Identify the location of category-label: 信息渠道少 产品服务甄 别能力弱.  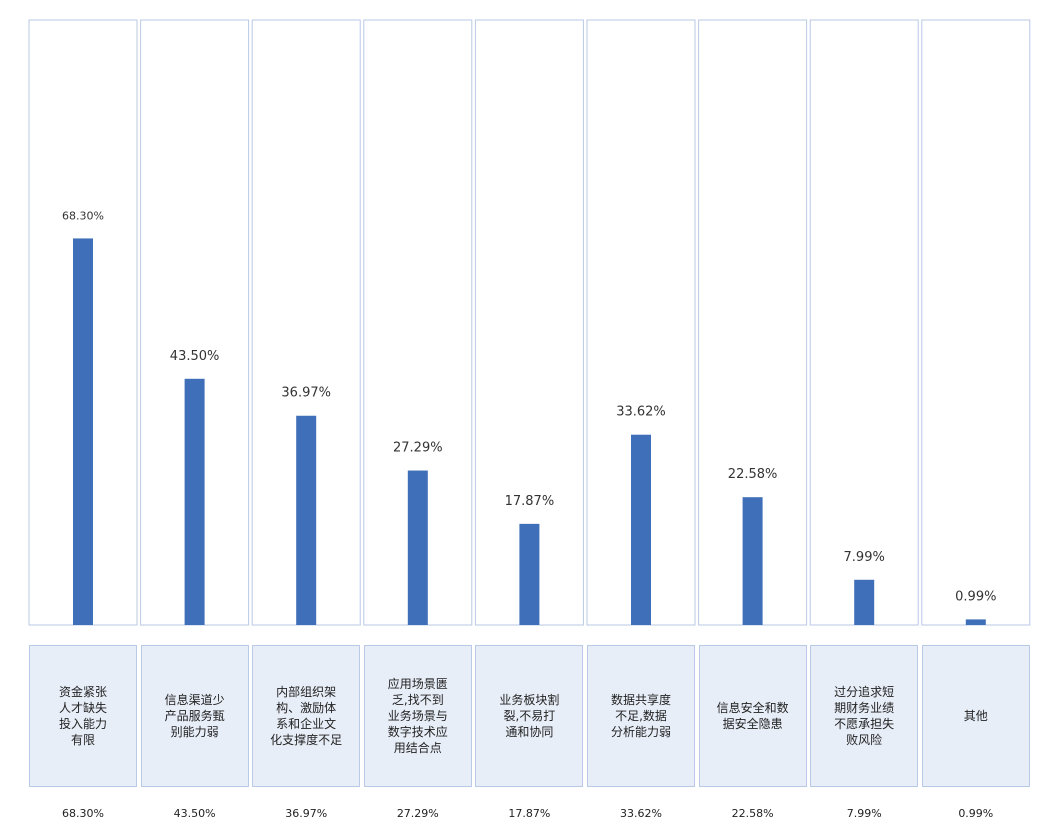
(194, 716).